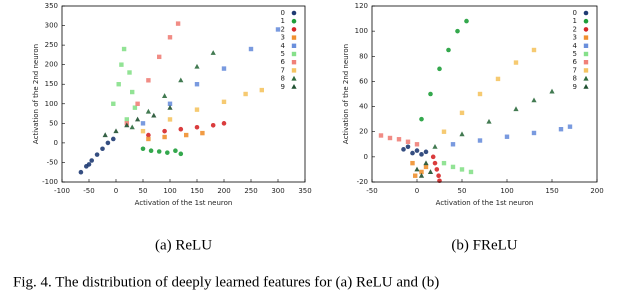 Image resolution: width=640 pixels, height=290 pixels. Describe the element at coordinates (51, 6) in the screenshot. I see `y-tick-label: 350` at that location.